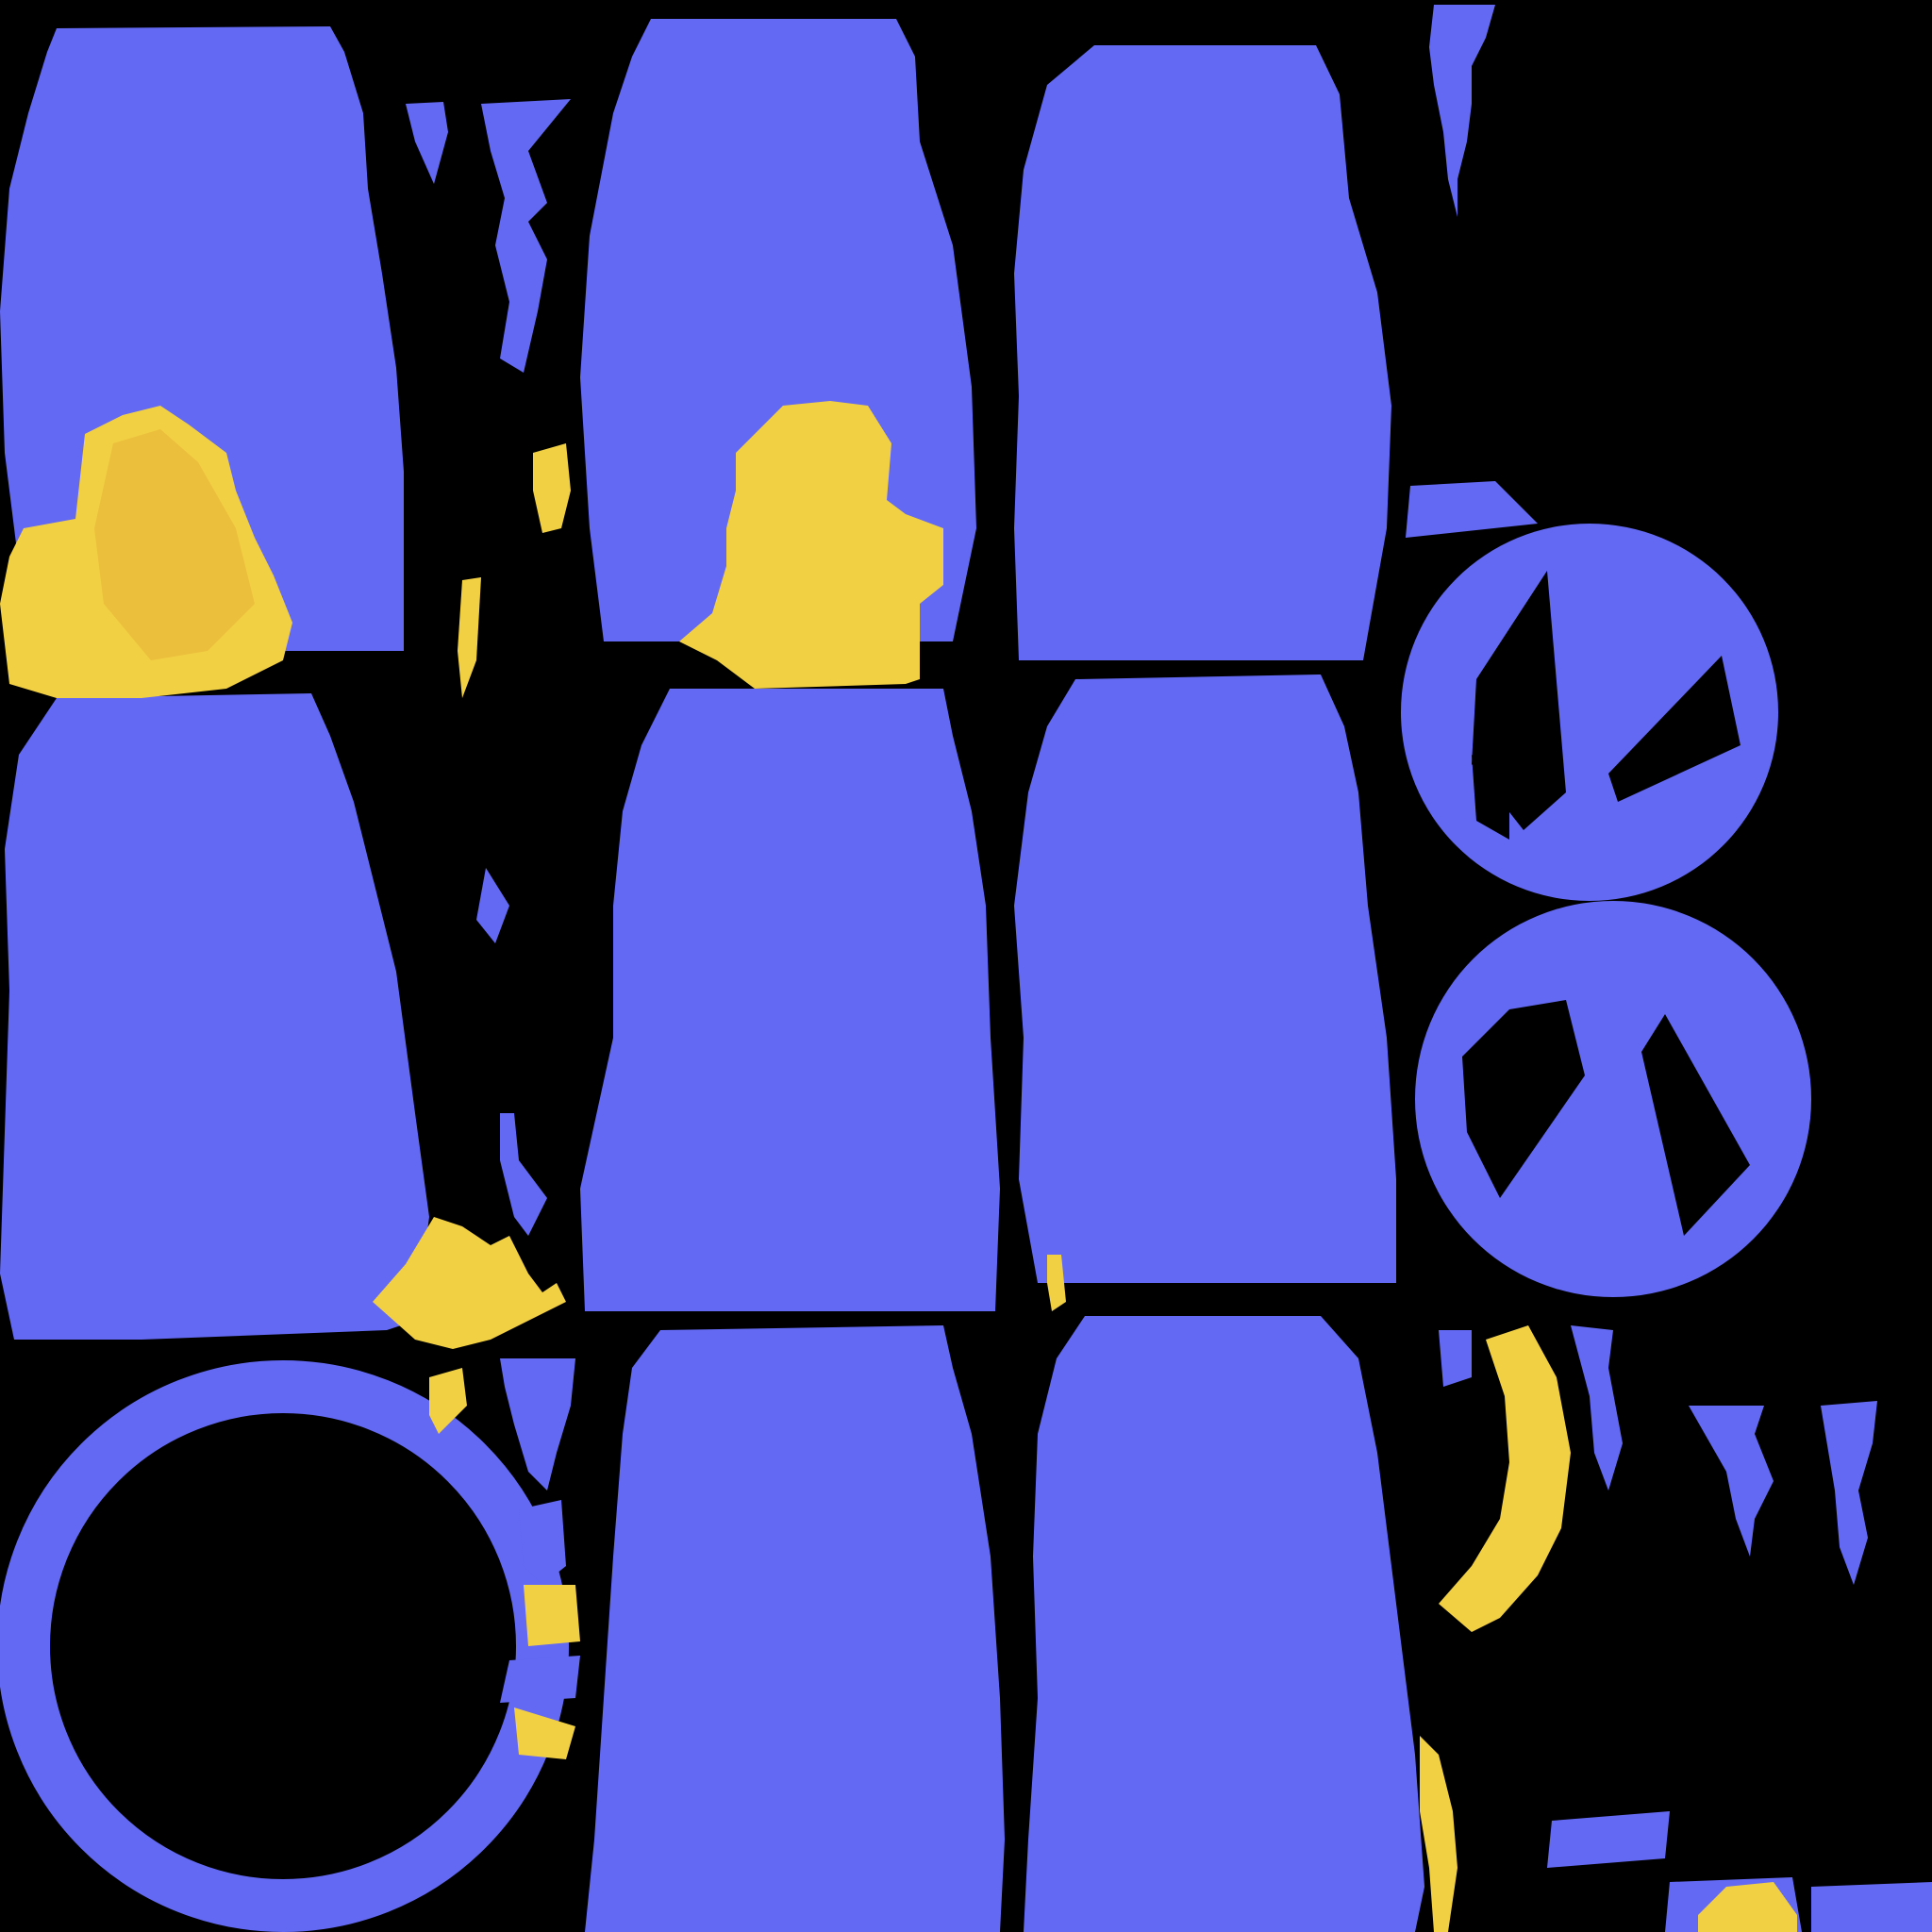 Image resolution: width=1932 pixels, height=1932 pixels. Describe the element at coordinates (790, 1000) in the screenshot. I see `panel-r2-c2` at that location.